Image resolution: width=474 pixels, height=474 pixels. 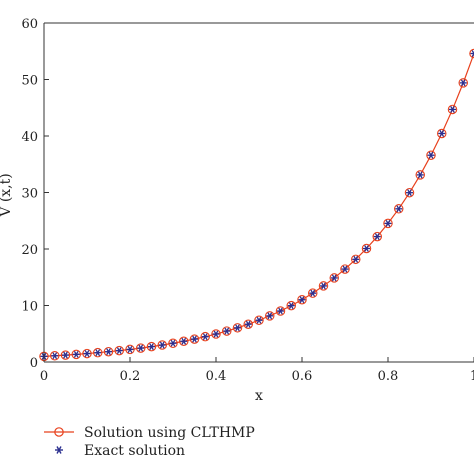 I want to click on legend-item-clthmp: Solution using CLTHMP, so click(x=149, y=433).